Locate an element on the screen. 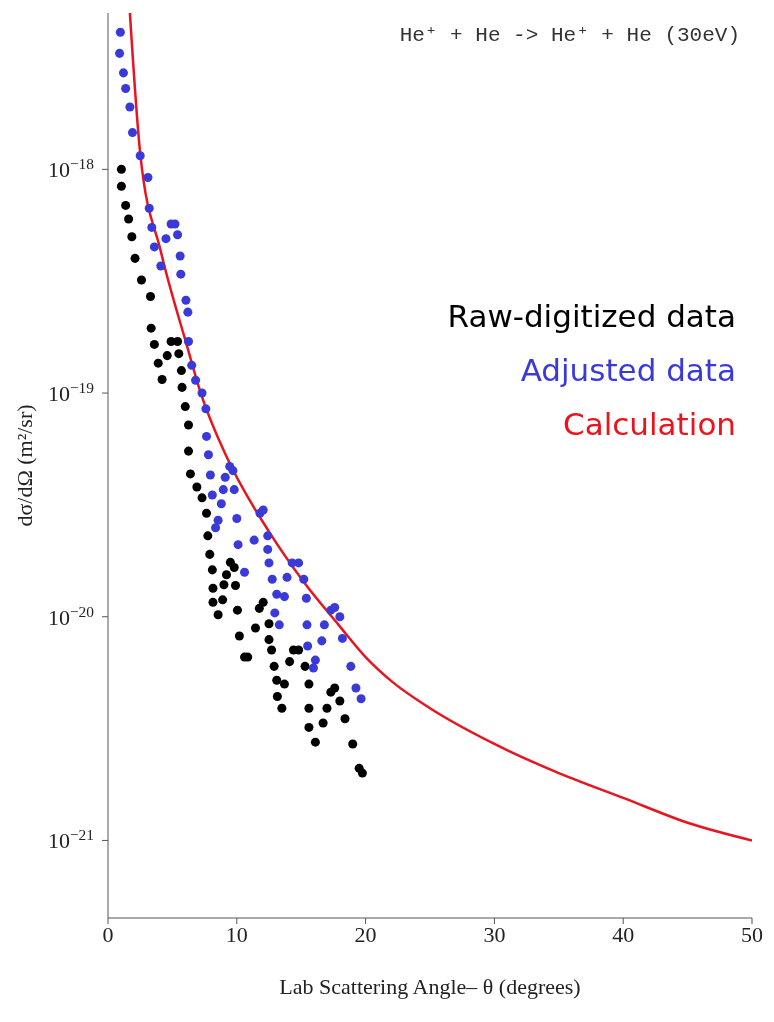  y-tick-label: 10$^{−21}$ is located at coordinates (70, 839).